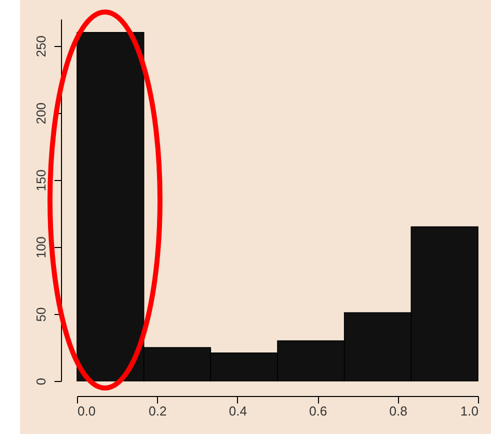 Image resolution: width=491 pixels, height=434 pixels. What do you see at coordinates (41, 382) in the screenshot?
I see `y-tick-label: 0` at bounding box center [41, 382].